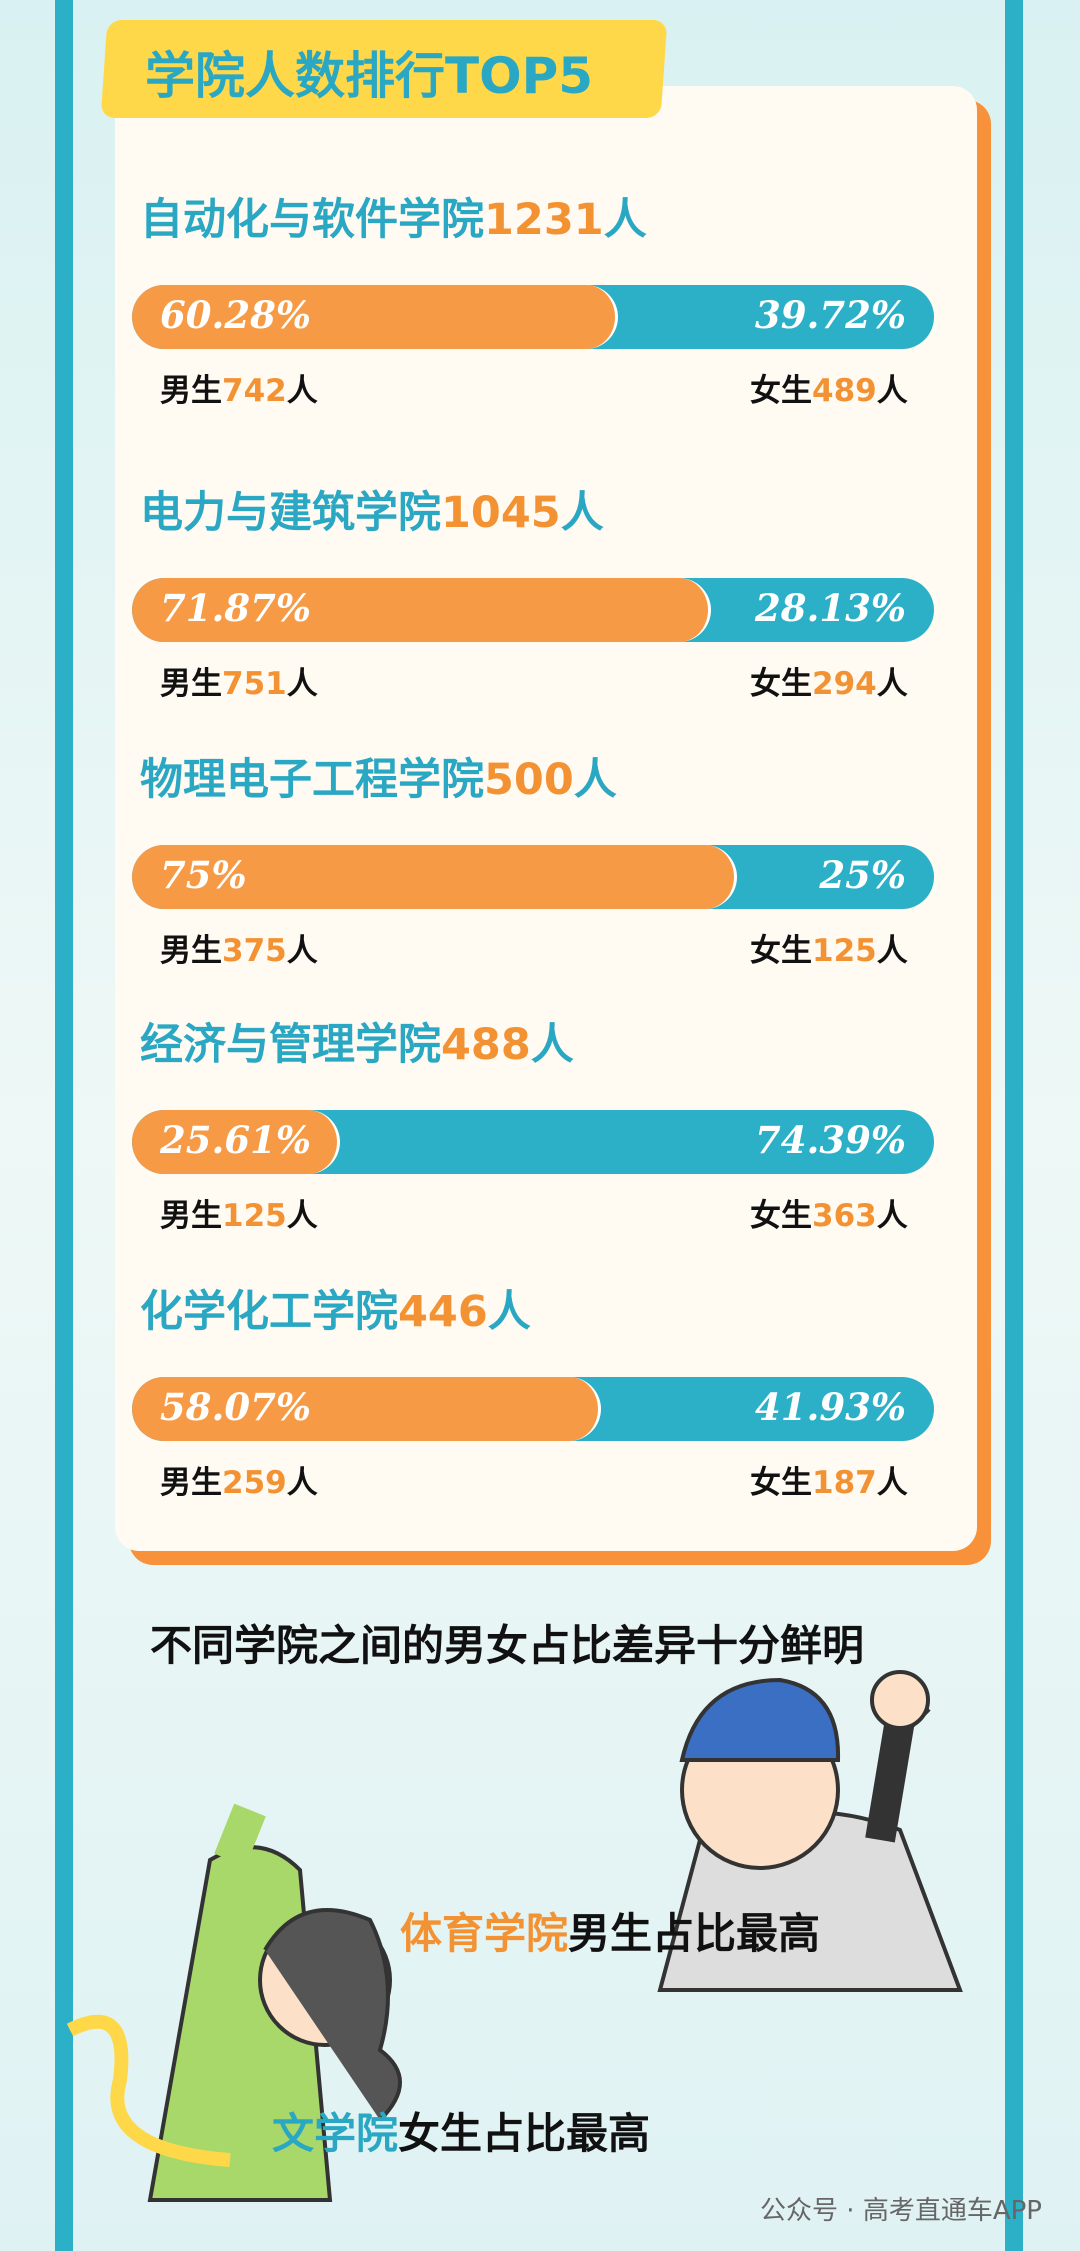 The image size is (1080, 2251). What do you see at coordinates (254, 951) in the screenshot?
I see `count: 375` at bounding box center [254, 951].